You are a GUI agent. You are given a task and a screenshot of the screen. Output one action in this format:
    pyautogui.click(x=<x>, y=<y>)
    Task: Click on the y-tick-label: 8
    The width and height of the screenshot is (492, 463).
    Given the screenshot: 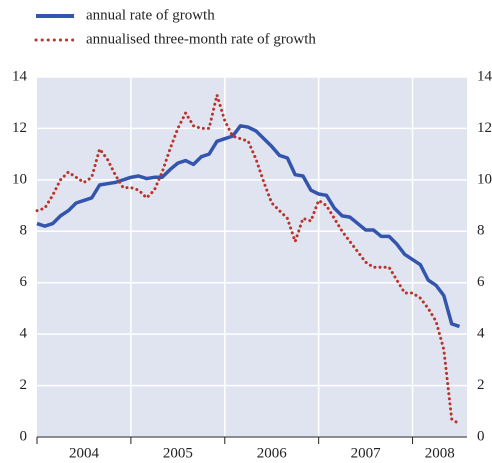 What is the action you would take?
    pyautogui.click(x=24, y=231)
    